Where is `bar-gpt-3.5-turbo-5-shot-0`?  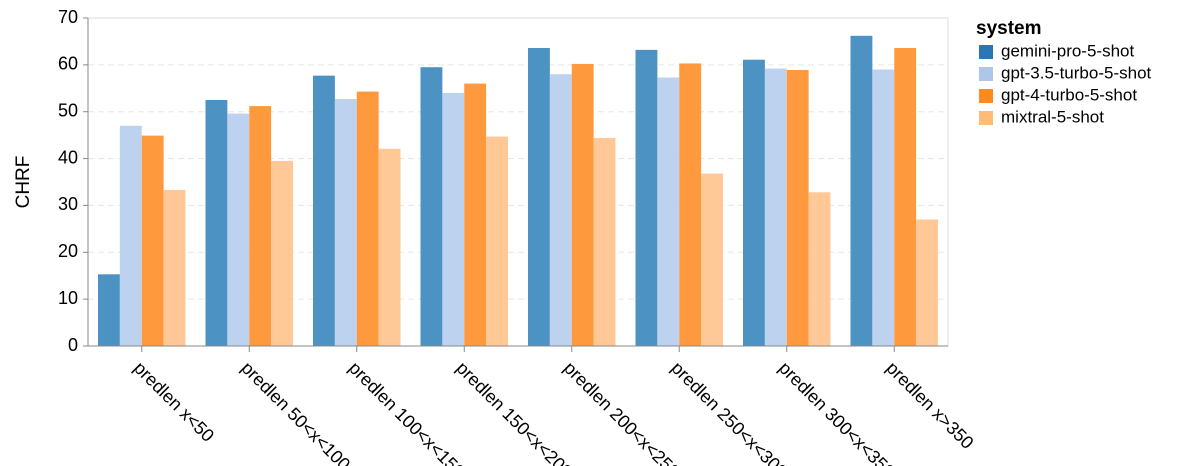 bar-gpt-3.5-turbo-5-shot-0 is located at coordinates (130, 236).